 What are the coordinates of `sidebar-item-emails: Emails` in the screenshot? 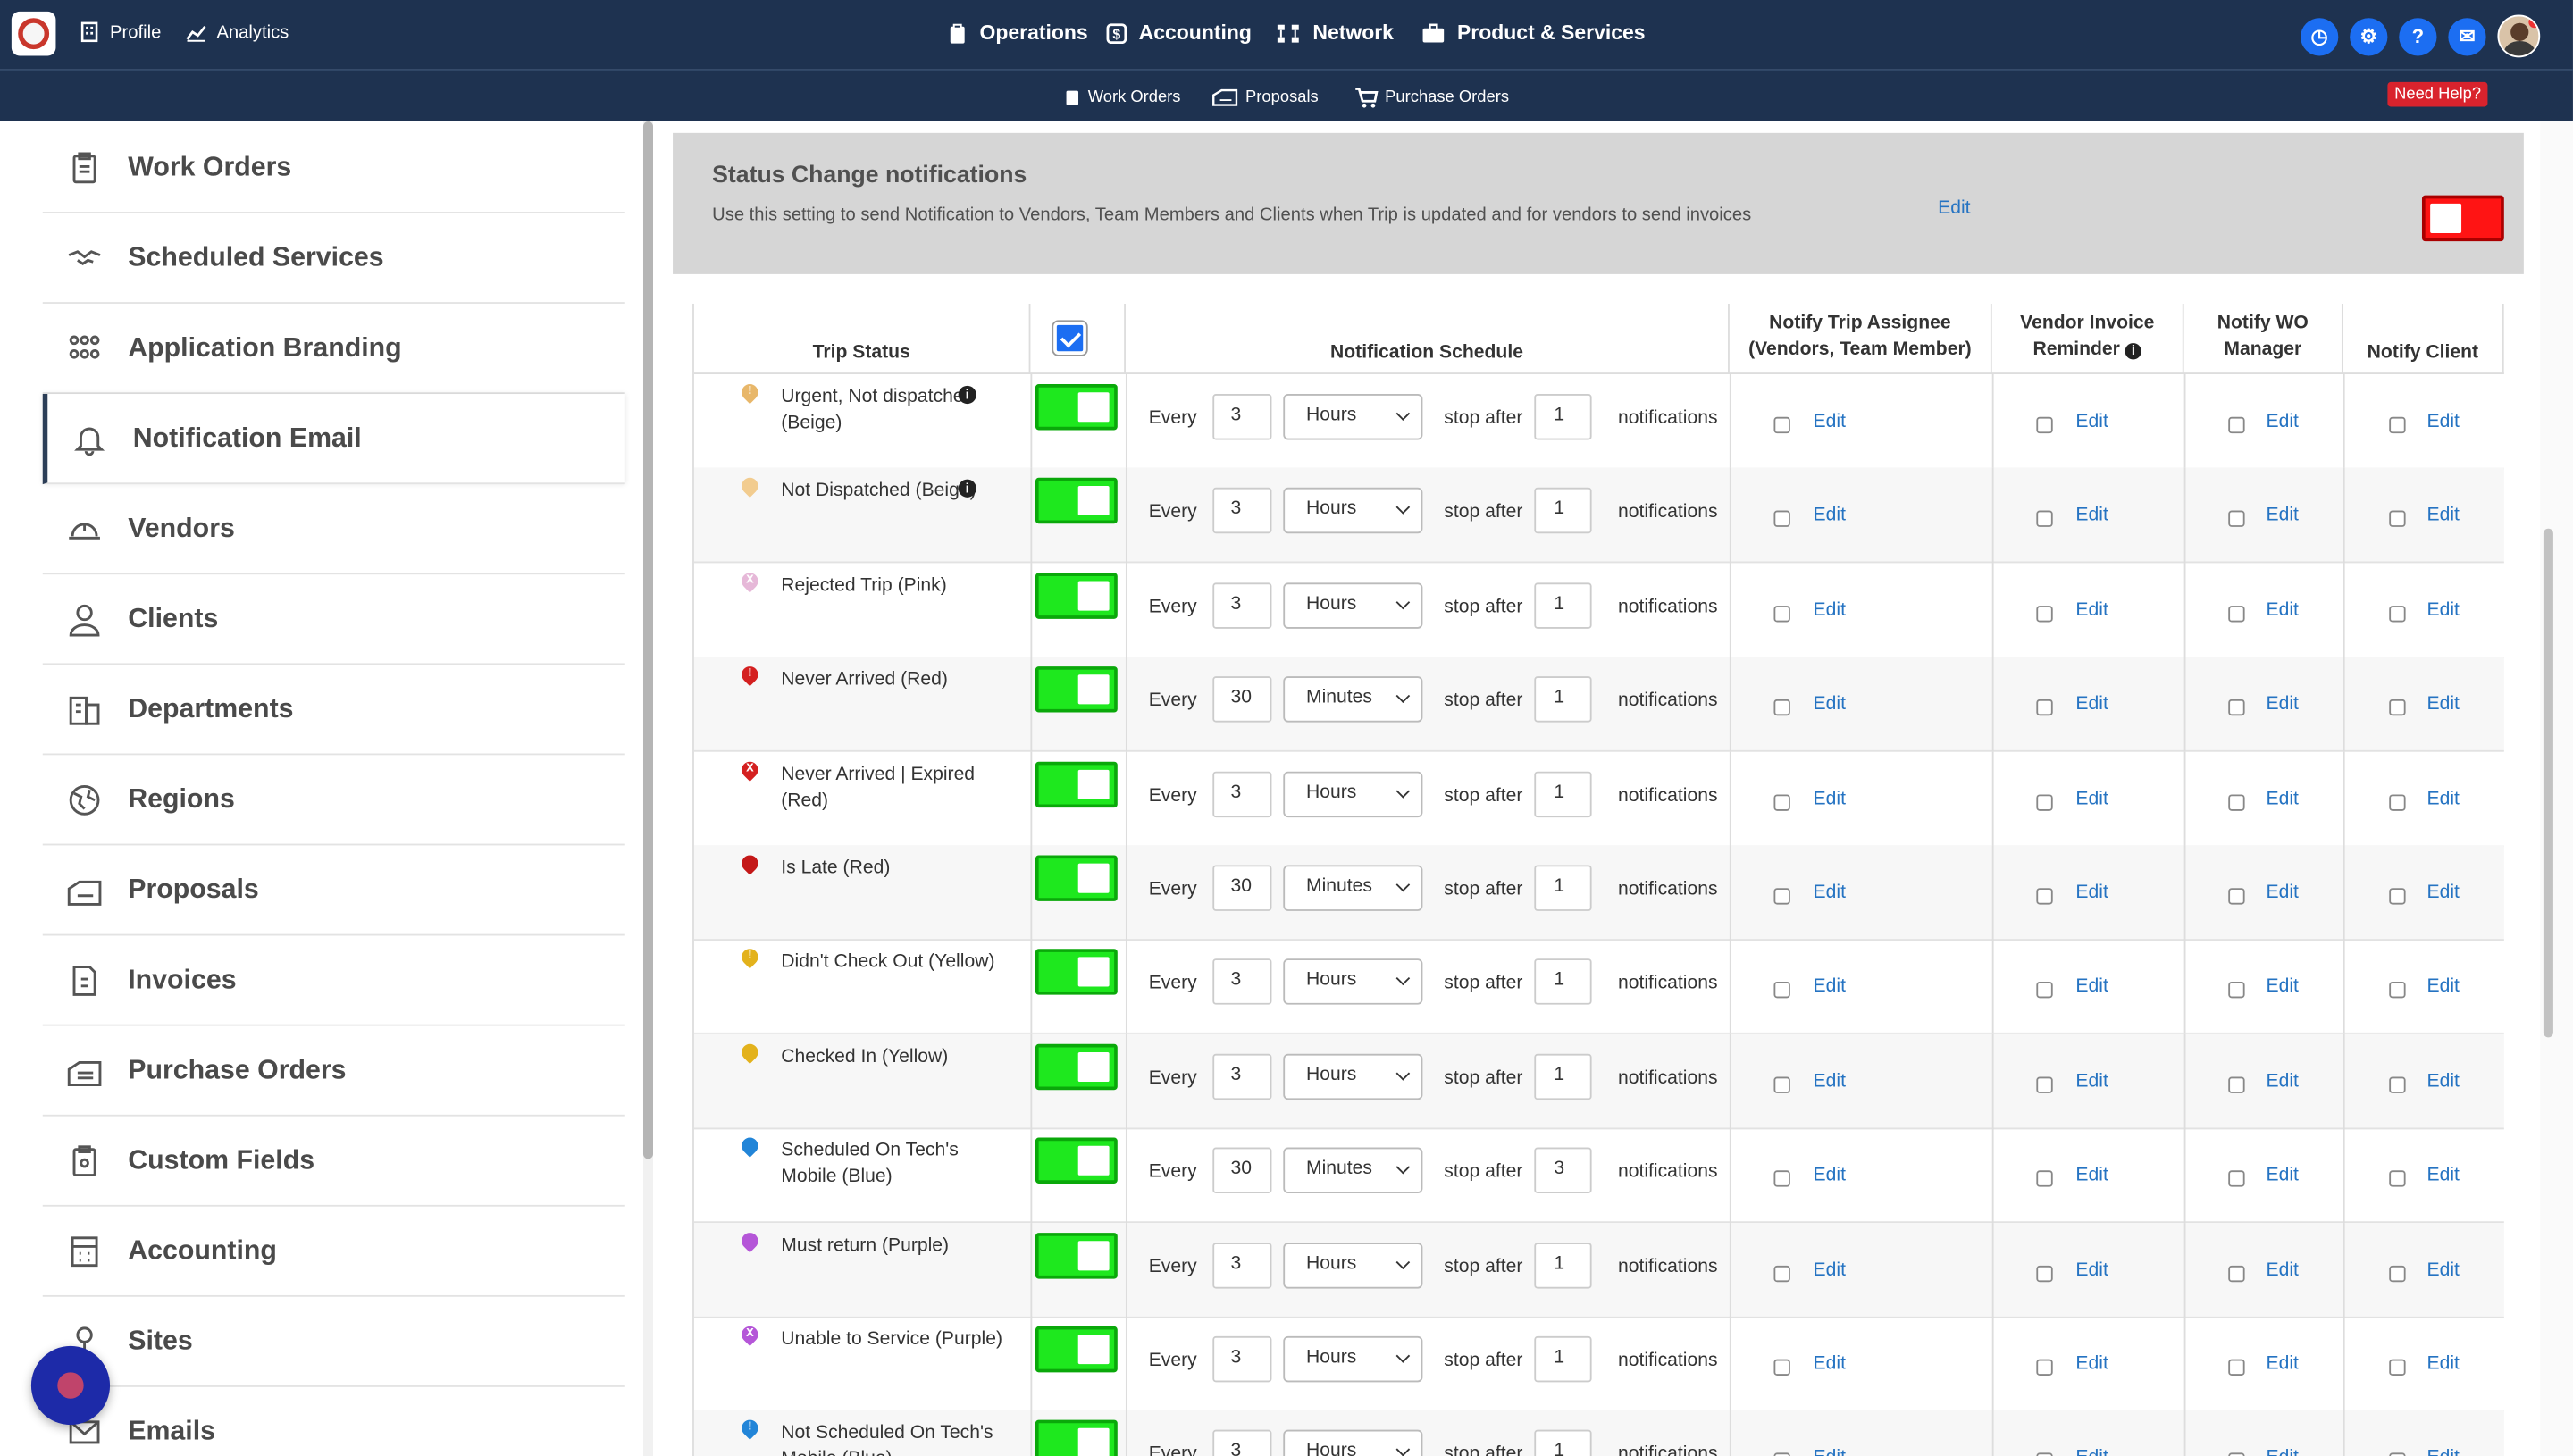 It's located at (334, 1421).